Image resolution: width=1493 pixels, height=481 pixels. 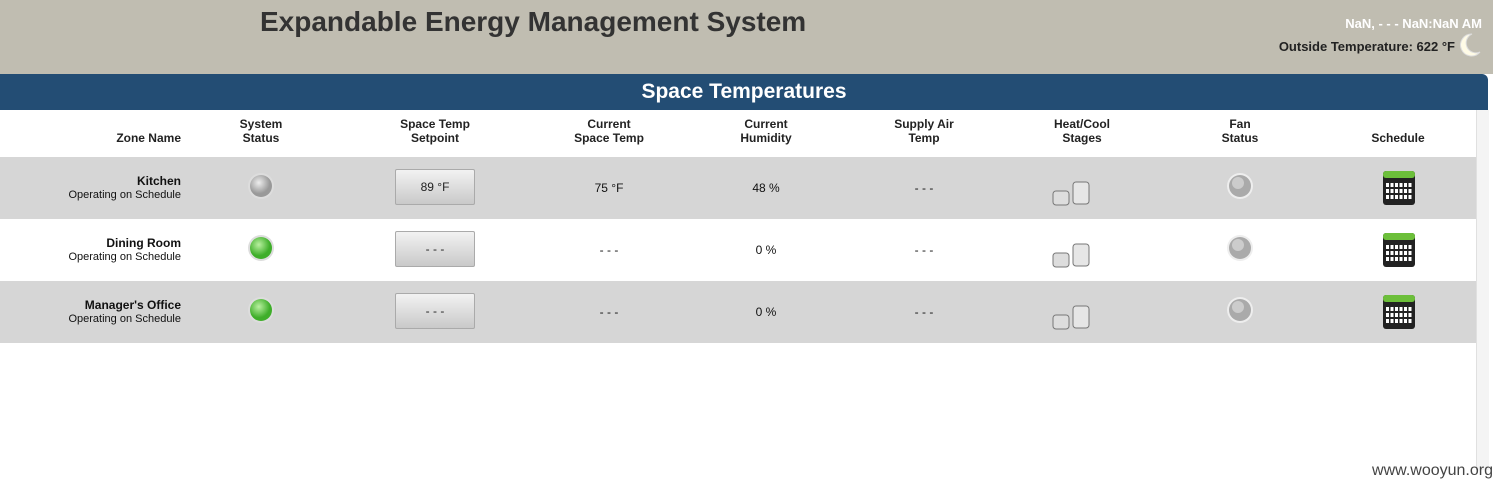 I want to click on zone-name: Kitchen, so click(x=158, y=181).